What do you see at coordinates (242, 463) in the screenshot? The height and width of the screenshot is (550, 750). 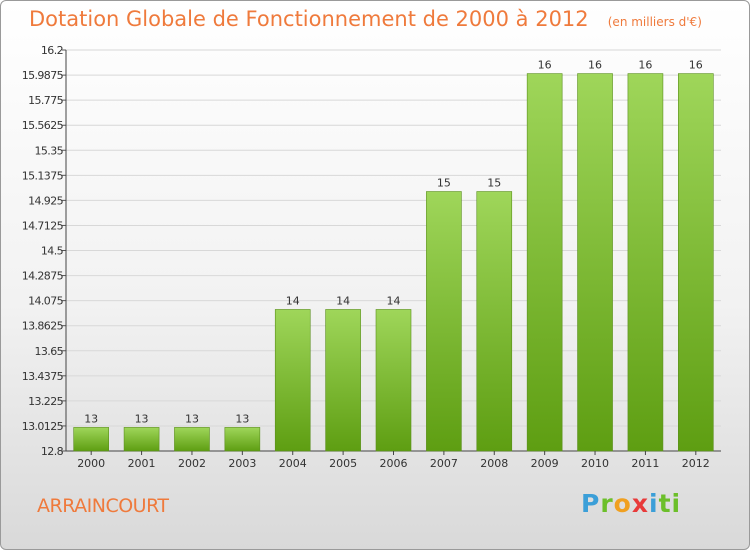 I see `x-tick-label-2003: 2003` at bounding box center [242, 463].